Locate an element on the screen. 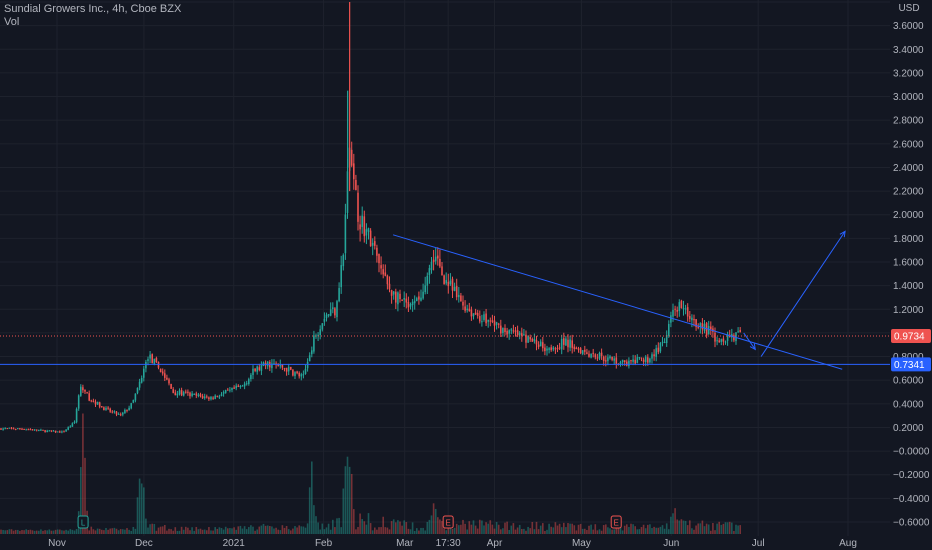  price-axis-background is located at coordinates (911, 268).